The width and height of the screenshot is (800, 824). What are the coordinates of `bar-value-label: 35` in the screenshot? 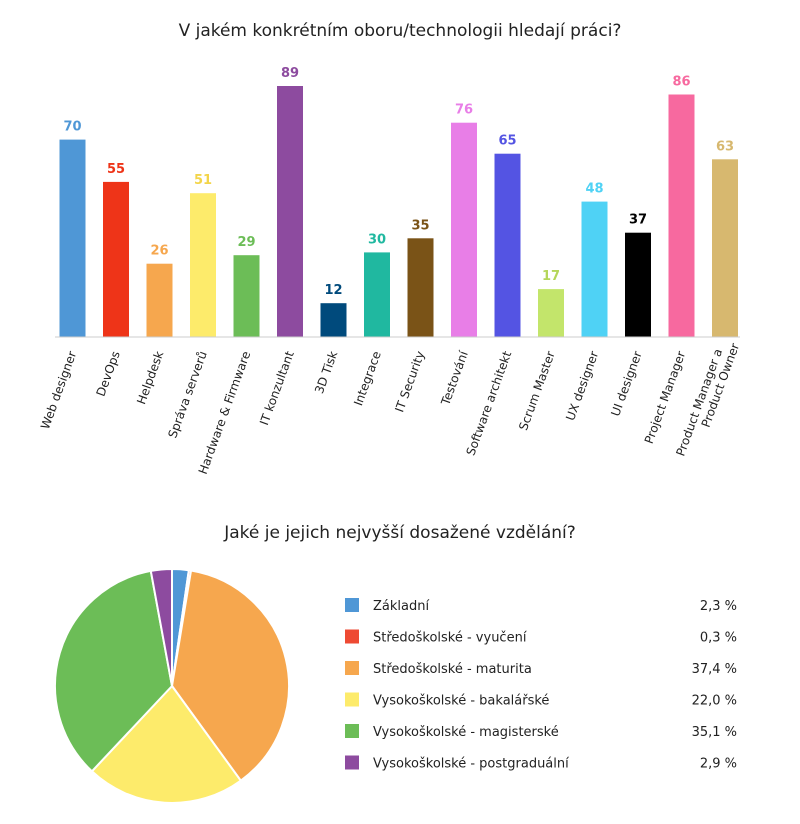 It's located at (420, 225).